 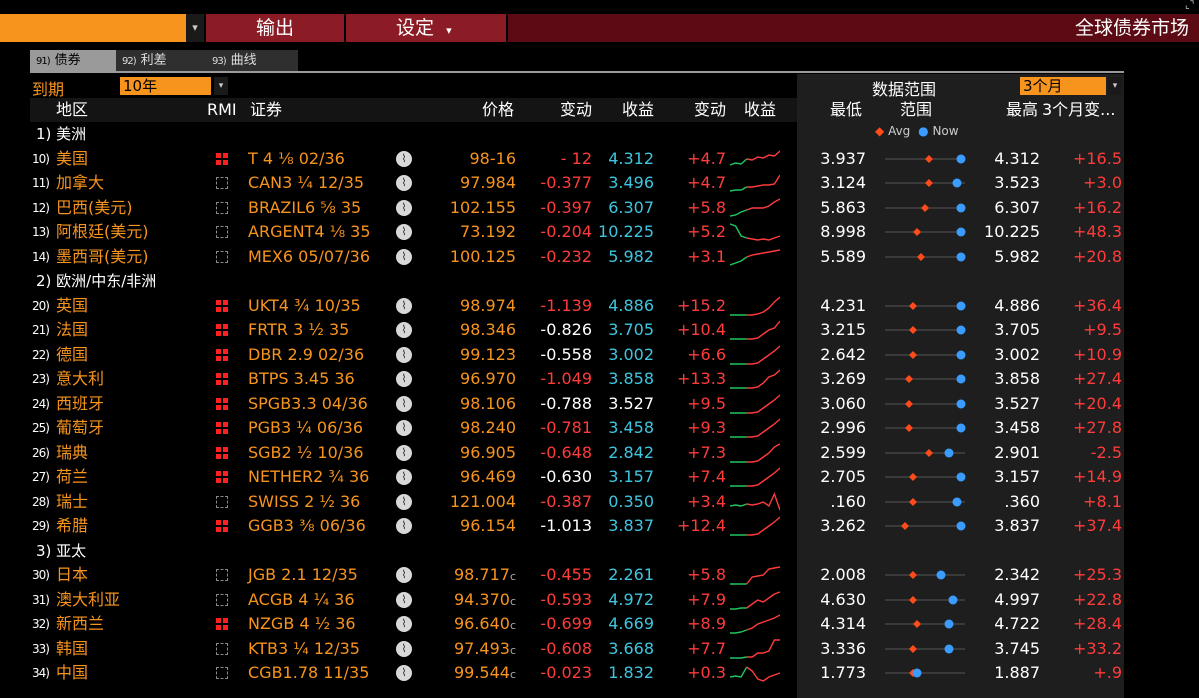 I want to click on security-name: KTB3 ¼ 12/35, so click(x=304, y=648).